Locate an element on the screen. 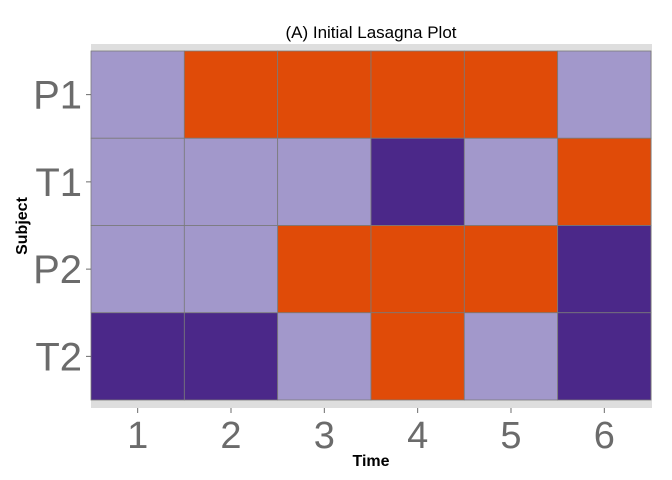 This screenshot has width=672, height=480. x-axis-title: Time is located at coordinates (370, 461).